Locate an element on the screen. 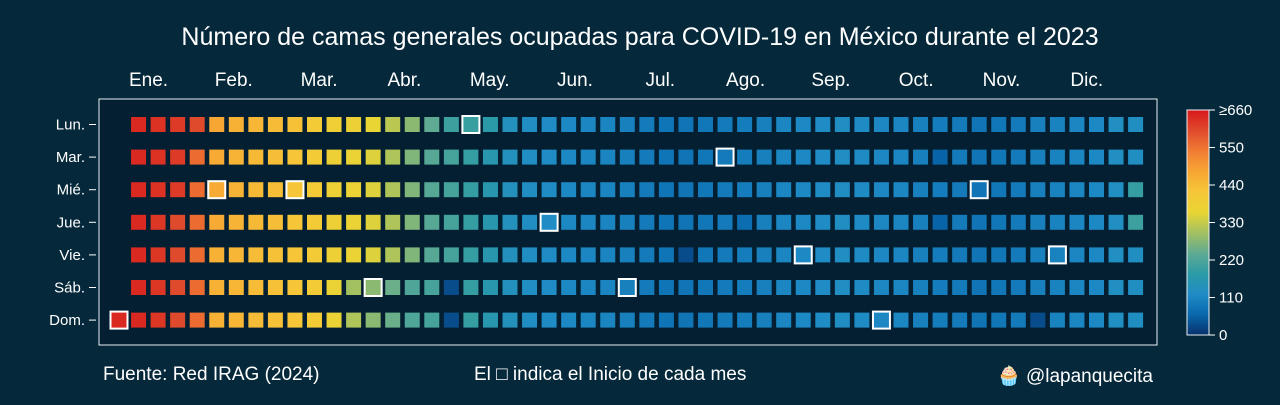  colorbar-tick-label: 220 is located at coordinates (1231, 260).